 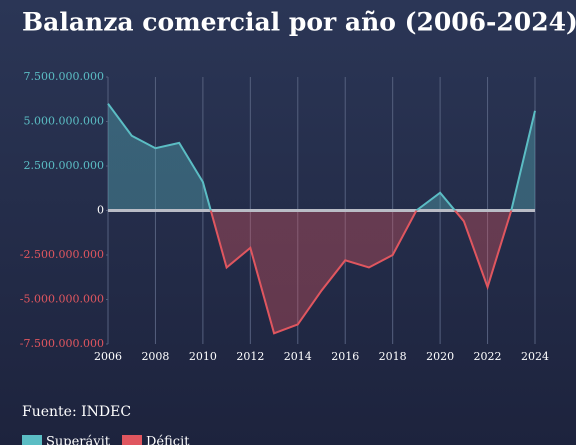 I want to click on y-tick-label: 2.500.000.000, so click(x=64, y=165).